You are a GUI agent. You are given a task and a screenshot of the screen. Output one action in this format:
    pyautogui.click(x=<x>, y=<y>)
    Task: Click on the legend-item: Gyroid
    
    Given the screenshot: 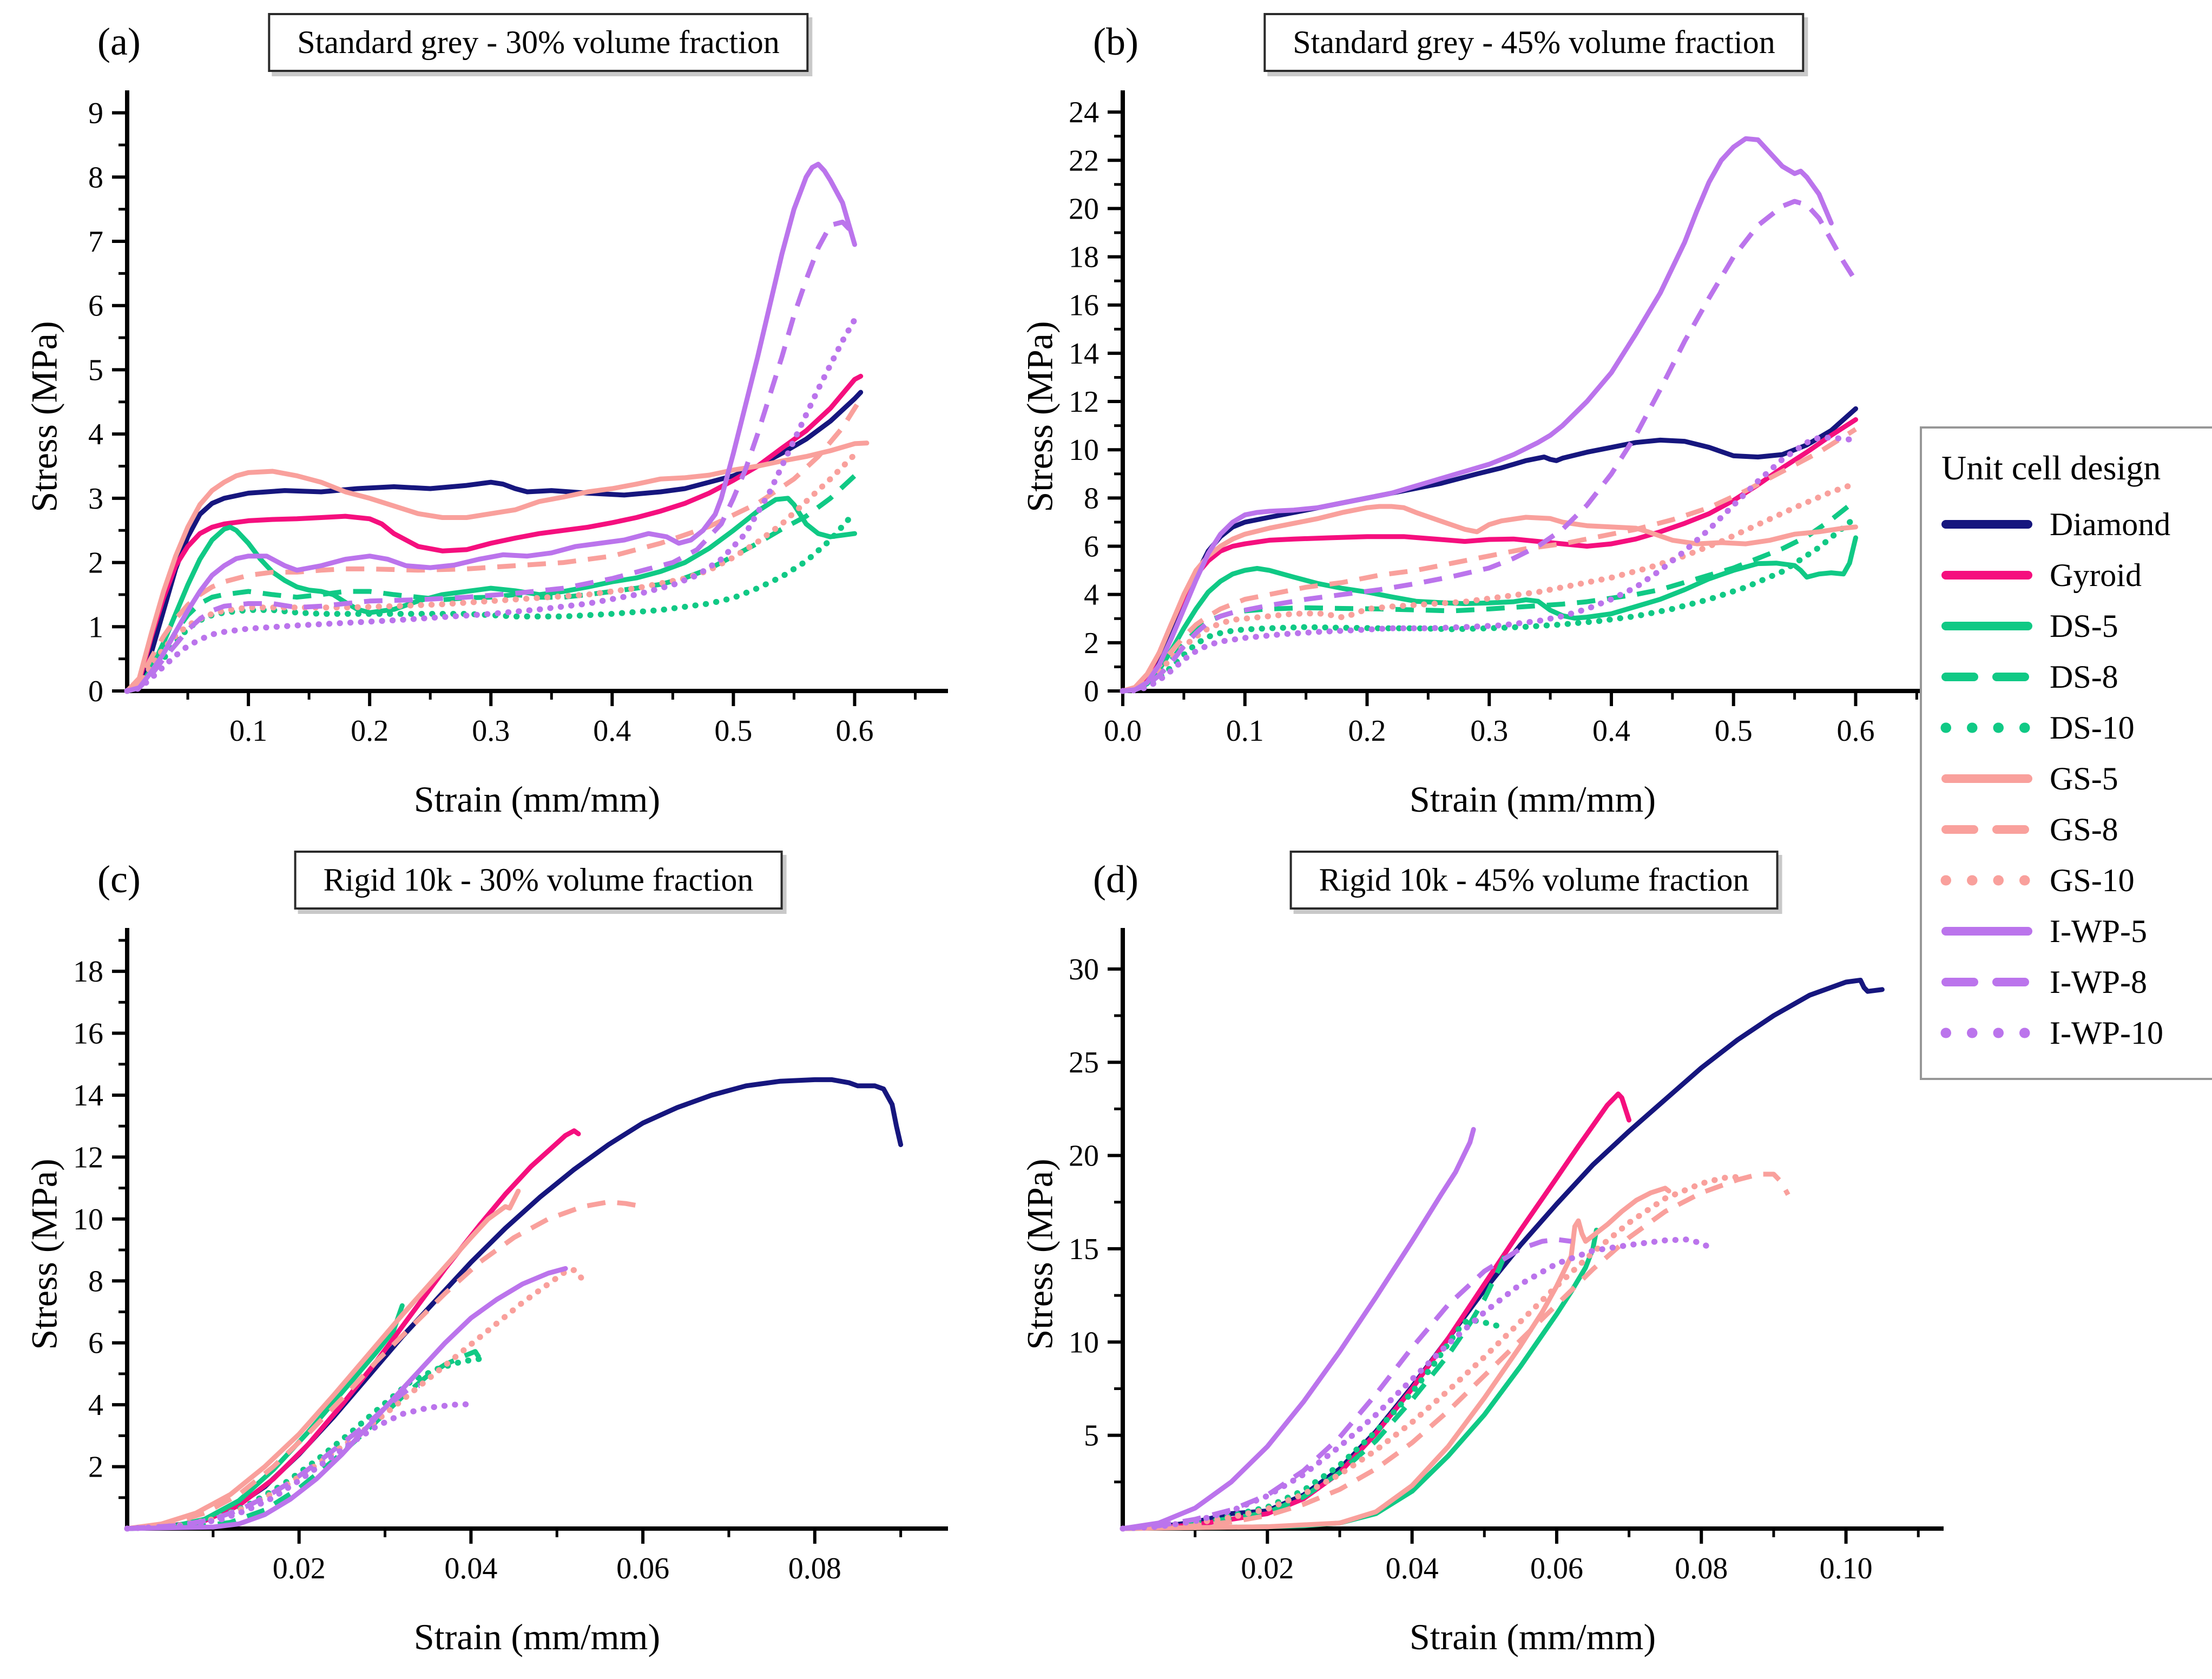 What is the action you would take?
    pyautogui.click(x=2068, y=575)
    